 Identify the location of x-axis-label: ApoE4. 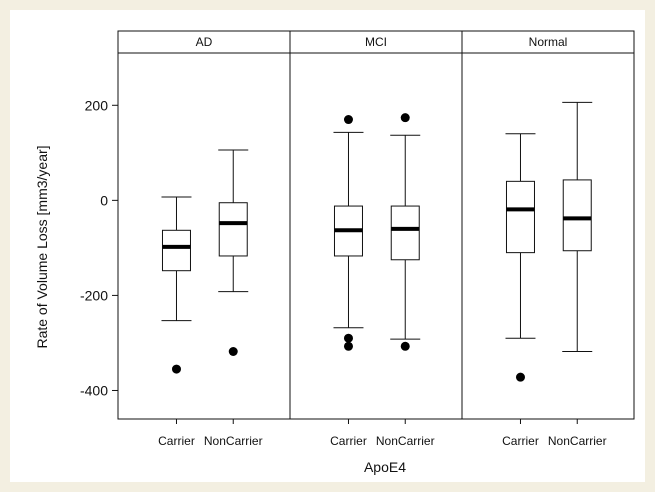
(385, 467).